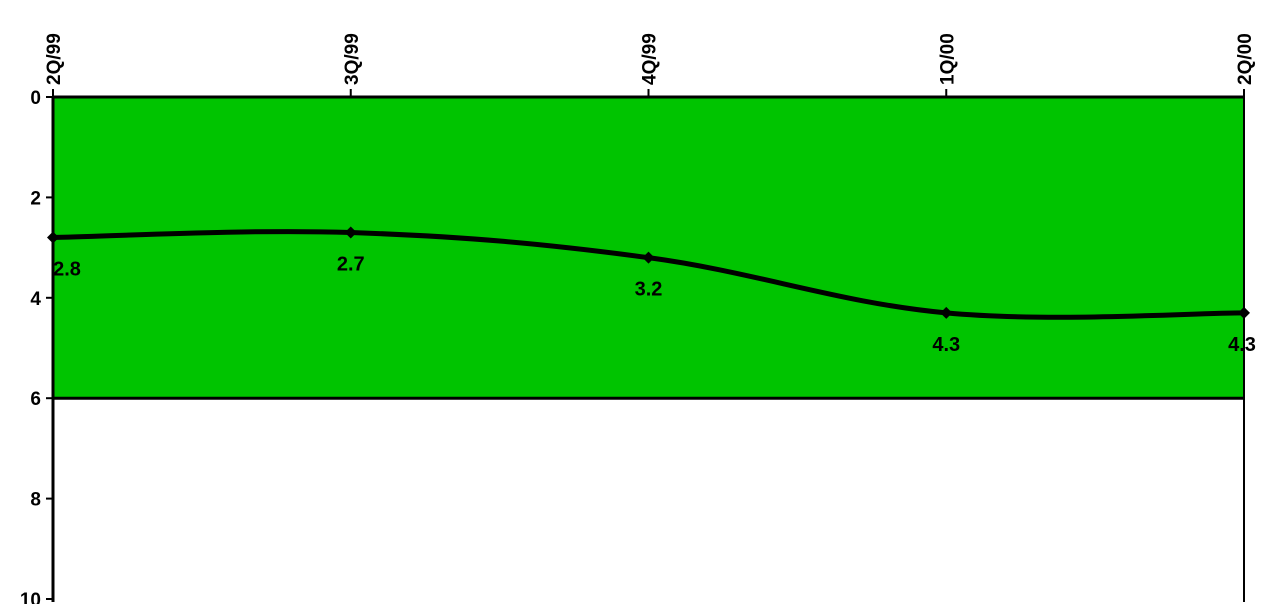 This screenshot has height=604, width=1262. I want to click on x-axis: 2Q/99 3Q/99 4Q/99 1Q/00 2Q/00, so click(650, 66).